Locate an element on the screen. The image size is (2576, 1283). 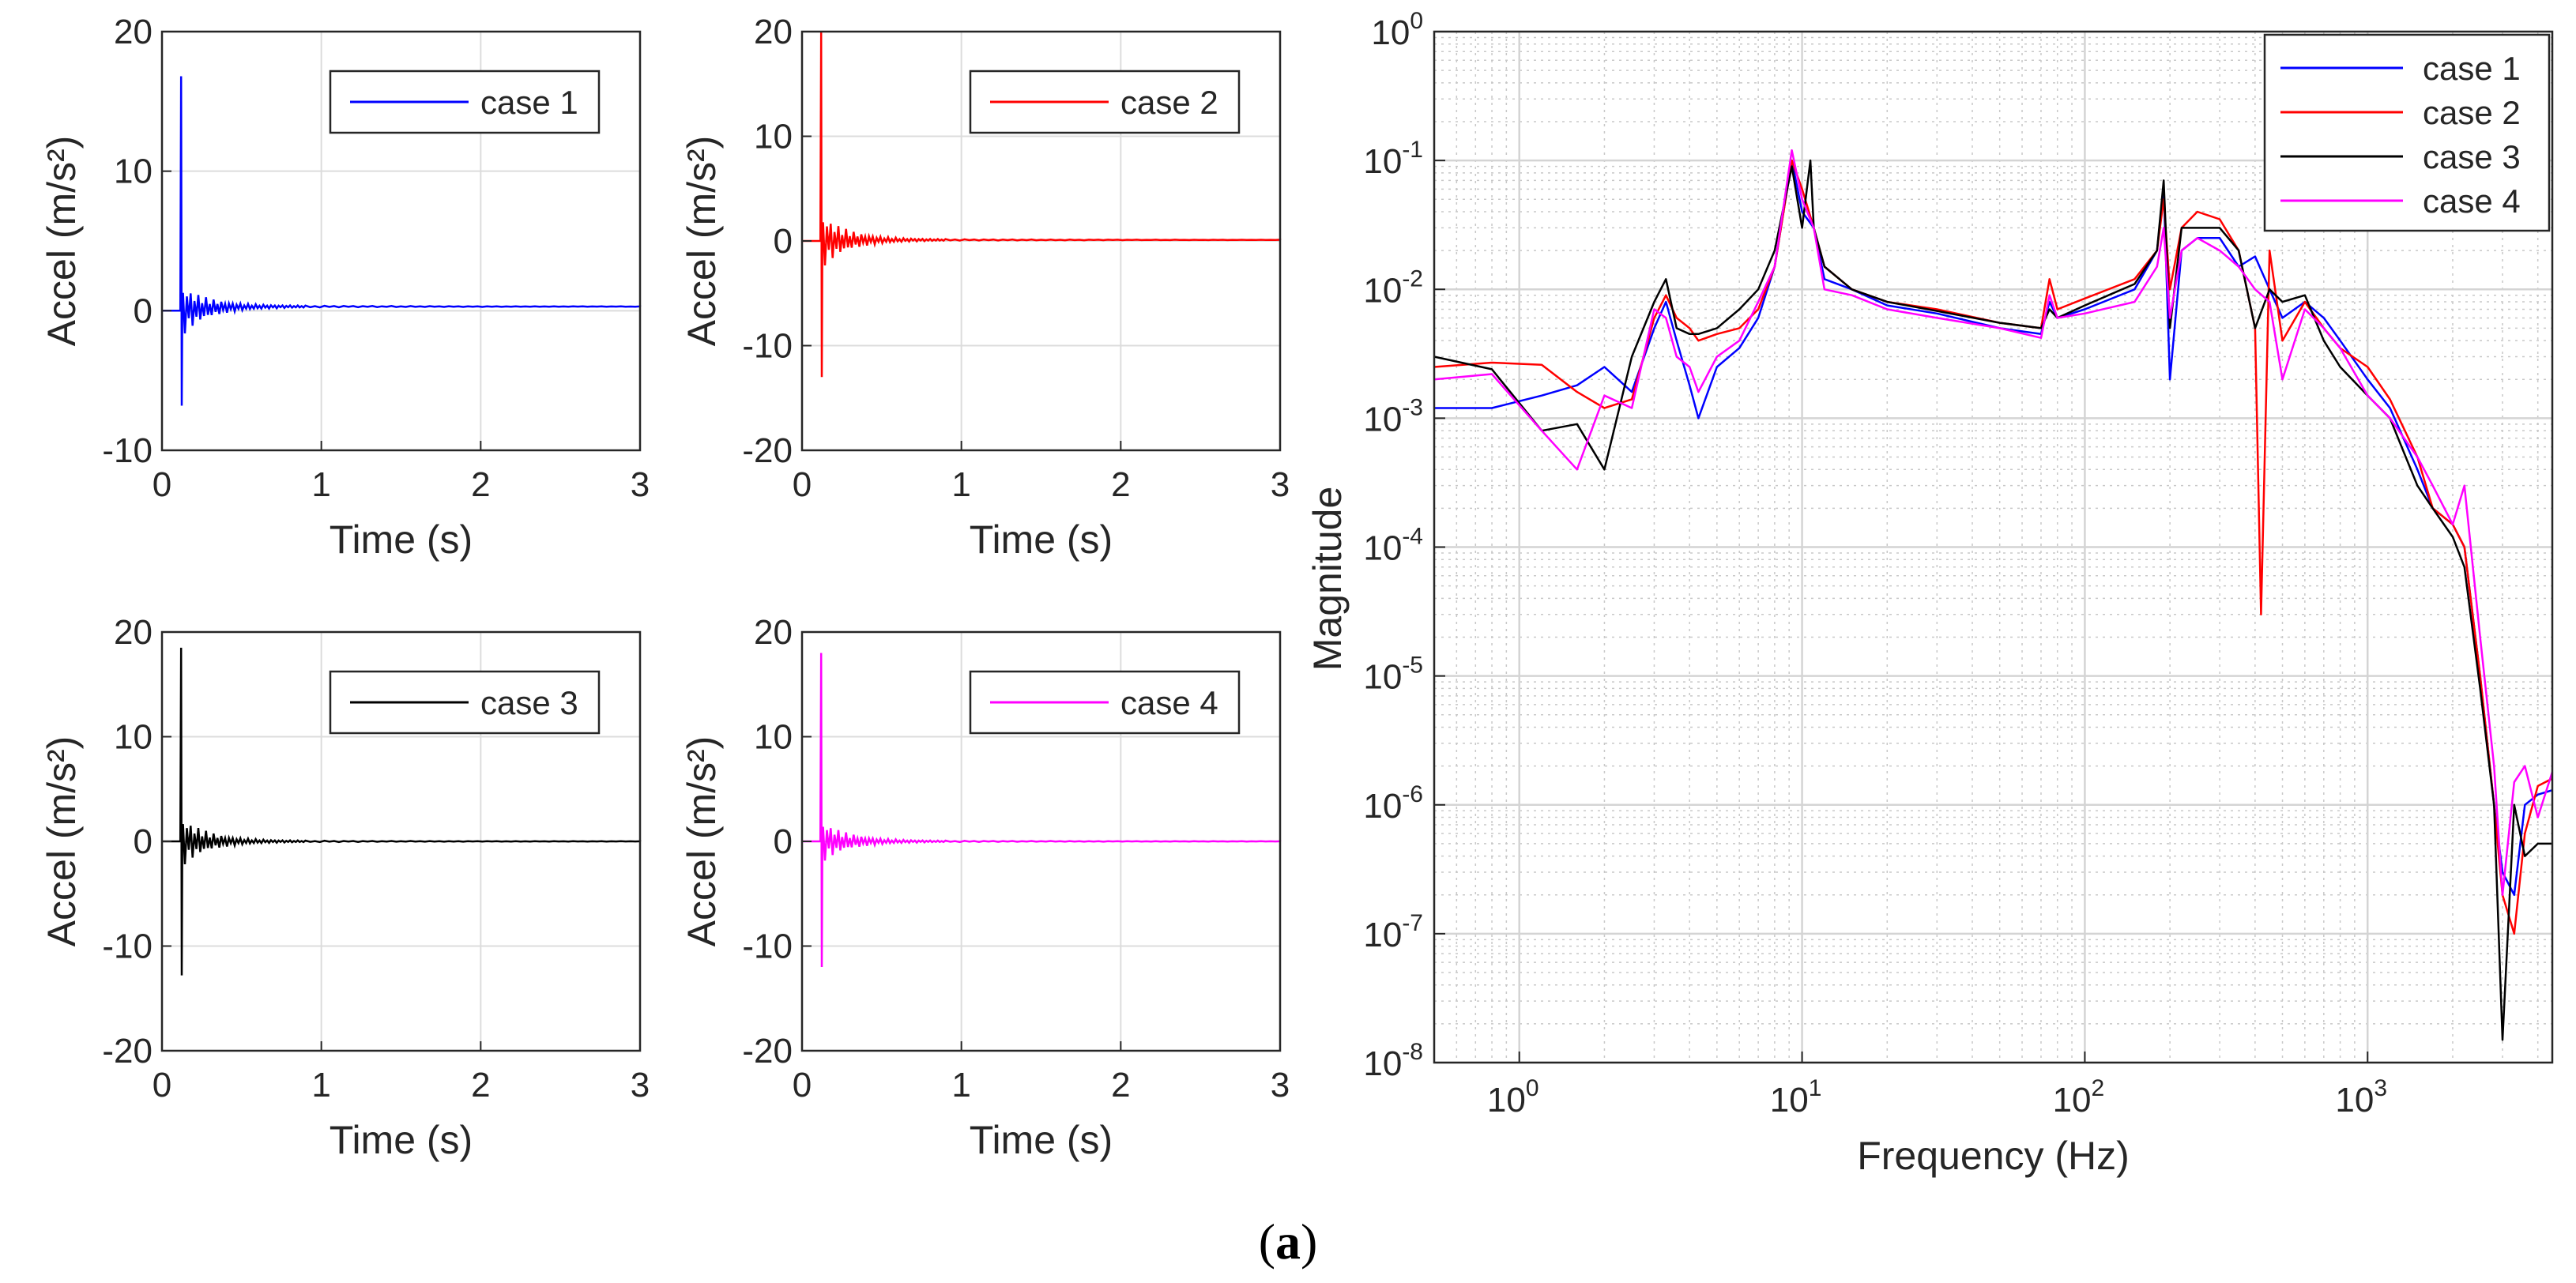
y-tick-exponent: -8 is located at coordinates (1412, 1052).